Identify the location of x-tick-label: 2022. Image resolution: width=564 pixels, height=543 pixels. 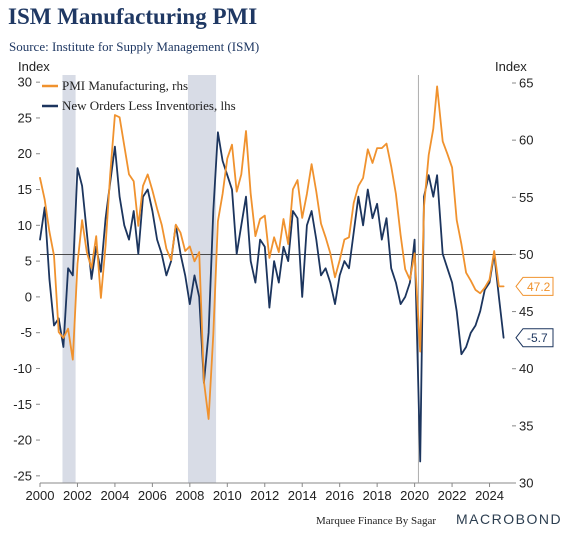
(452, 495).